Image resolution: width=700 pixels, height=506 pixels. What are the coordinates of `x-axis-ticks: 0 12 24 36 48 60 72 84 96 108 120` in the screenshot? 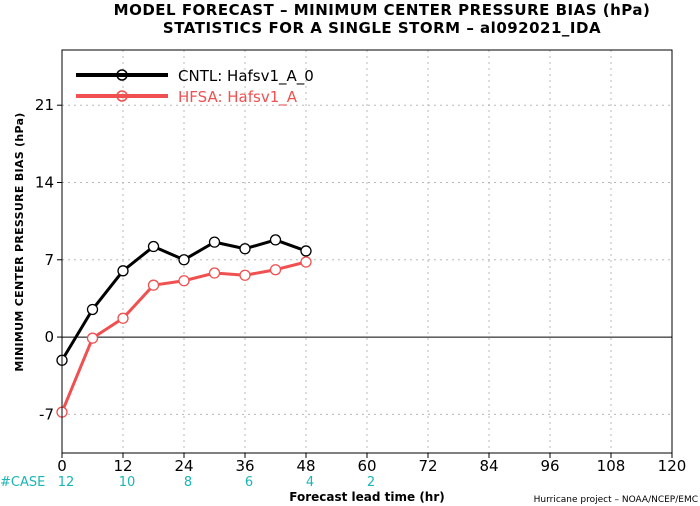 It's located at (371, 464).